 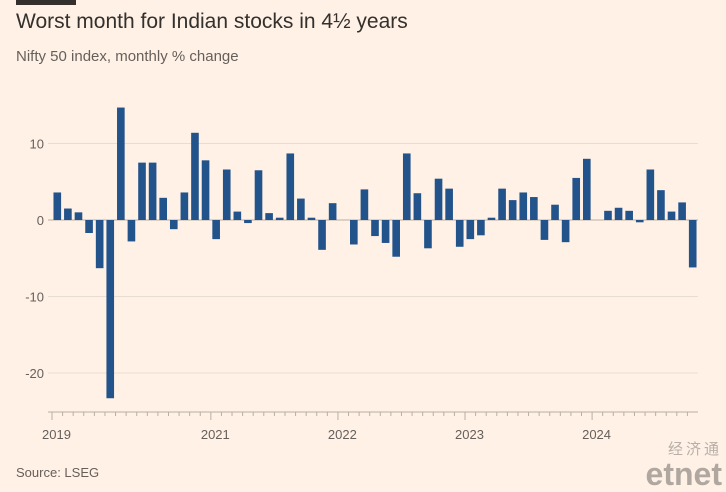 What do you see at coordinates (34, 373) in the screenshot?
I see `y-tick-label: -20` at bounding box center [34, 373].